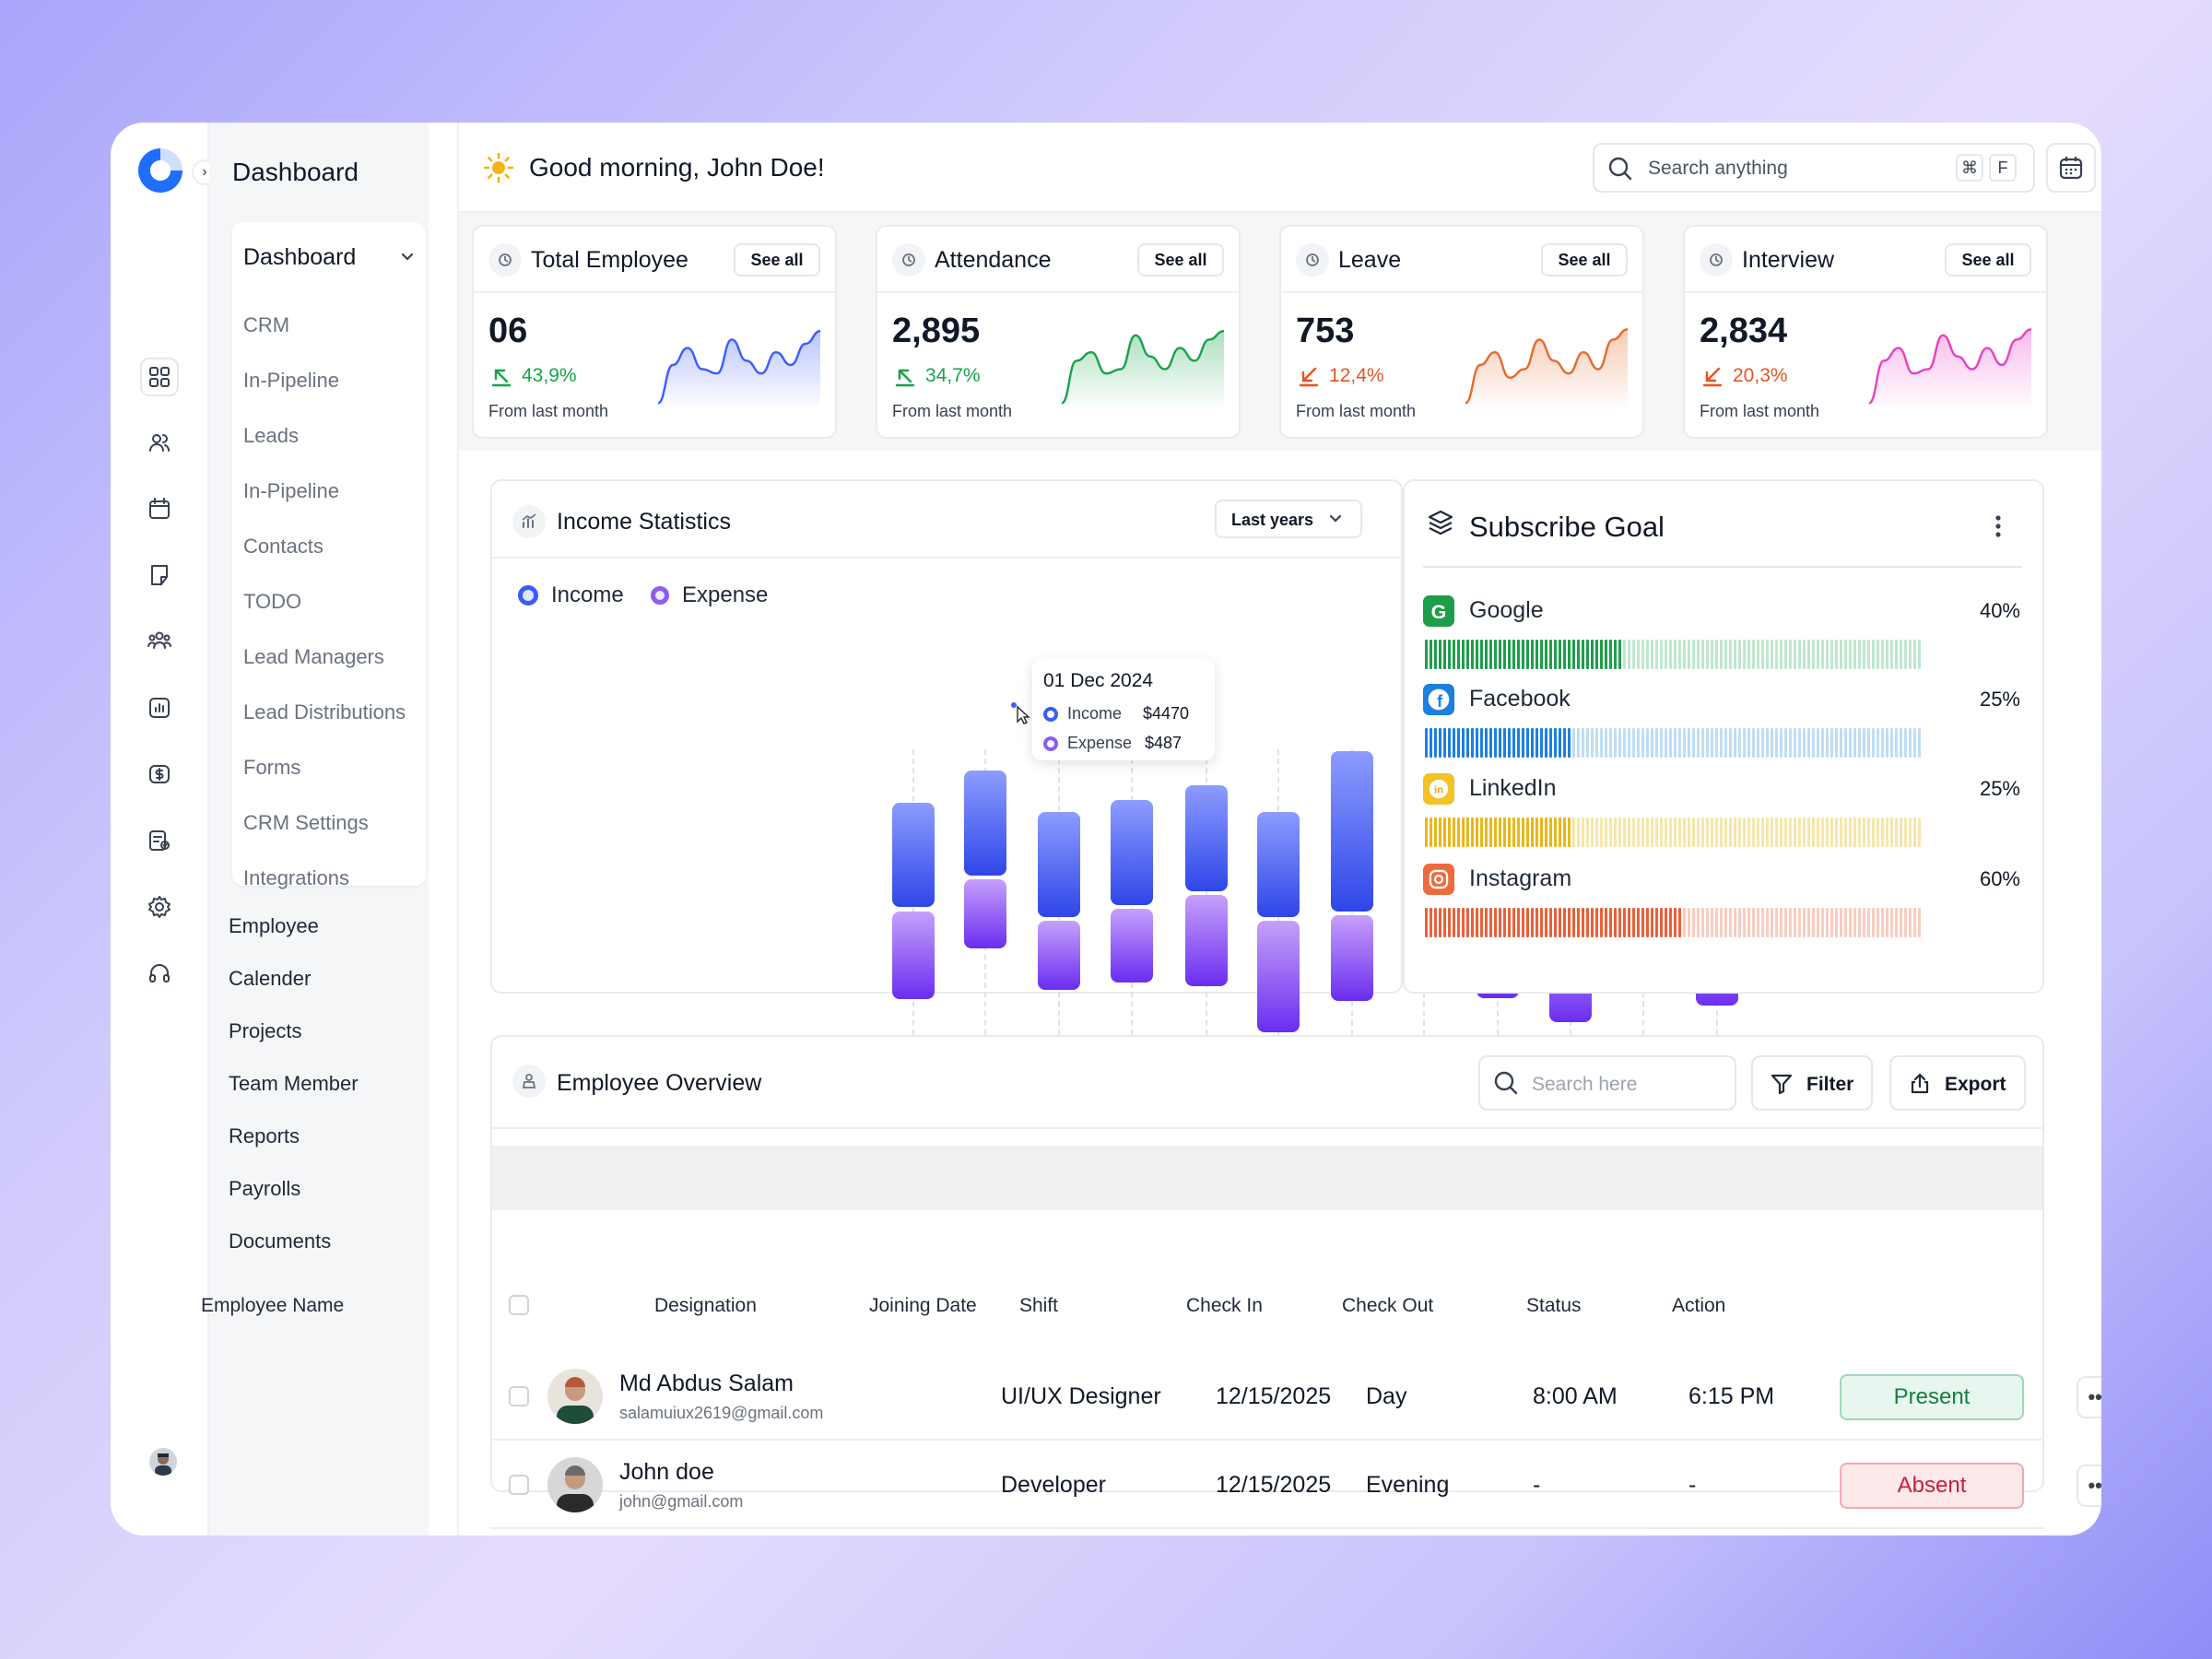 Image resolution: width=2212 pixels, height=1659 pixels. Describe the element at coordinates (1356, 375) in the screenshot. I see `stat-trend: 12,4%` at that location.